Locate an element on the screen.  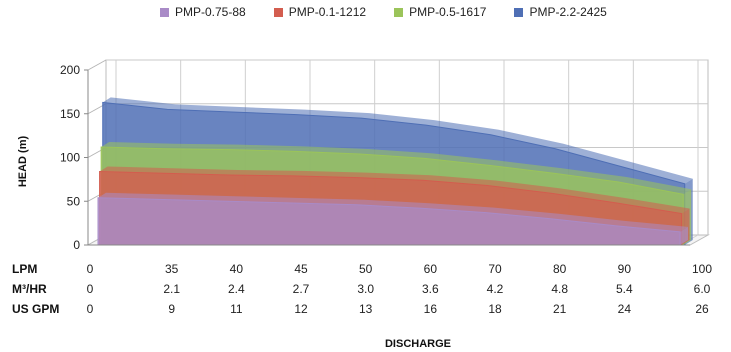
y-tick-label: 200 is located at coordinates (70, 70).